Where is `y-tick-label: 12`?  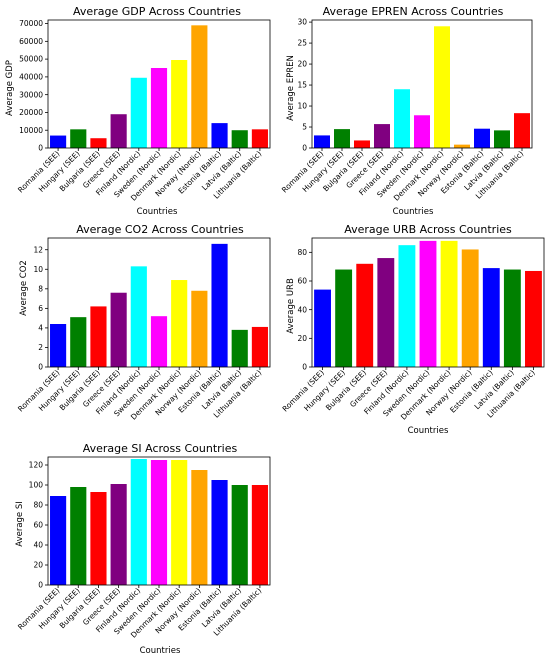 y-tick-label: 12 is located at coordinates (38, 249).